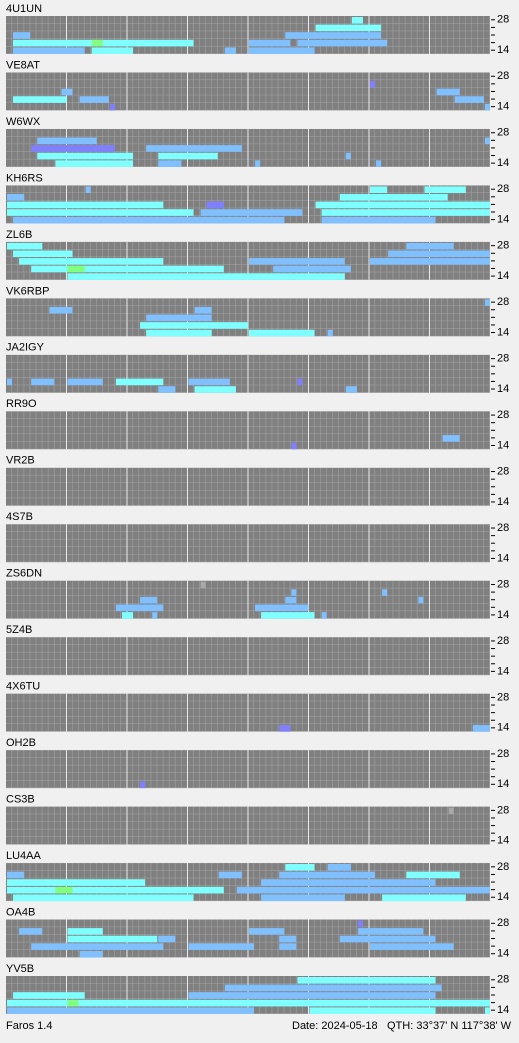  Describe the element at coordinates (20, 461) in the screenshot. I see `station-name: VR2B` at that location.